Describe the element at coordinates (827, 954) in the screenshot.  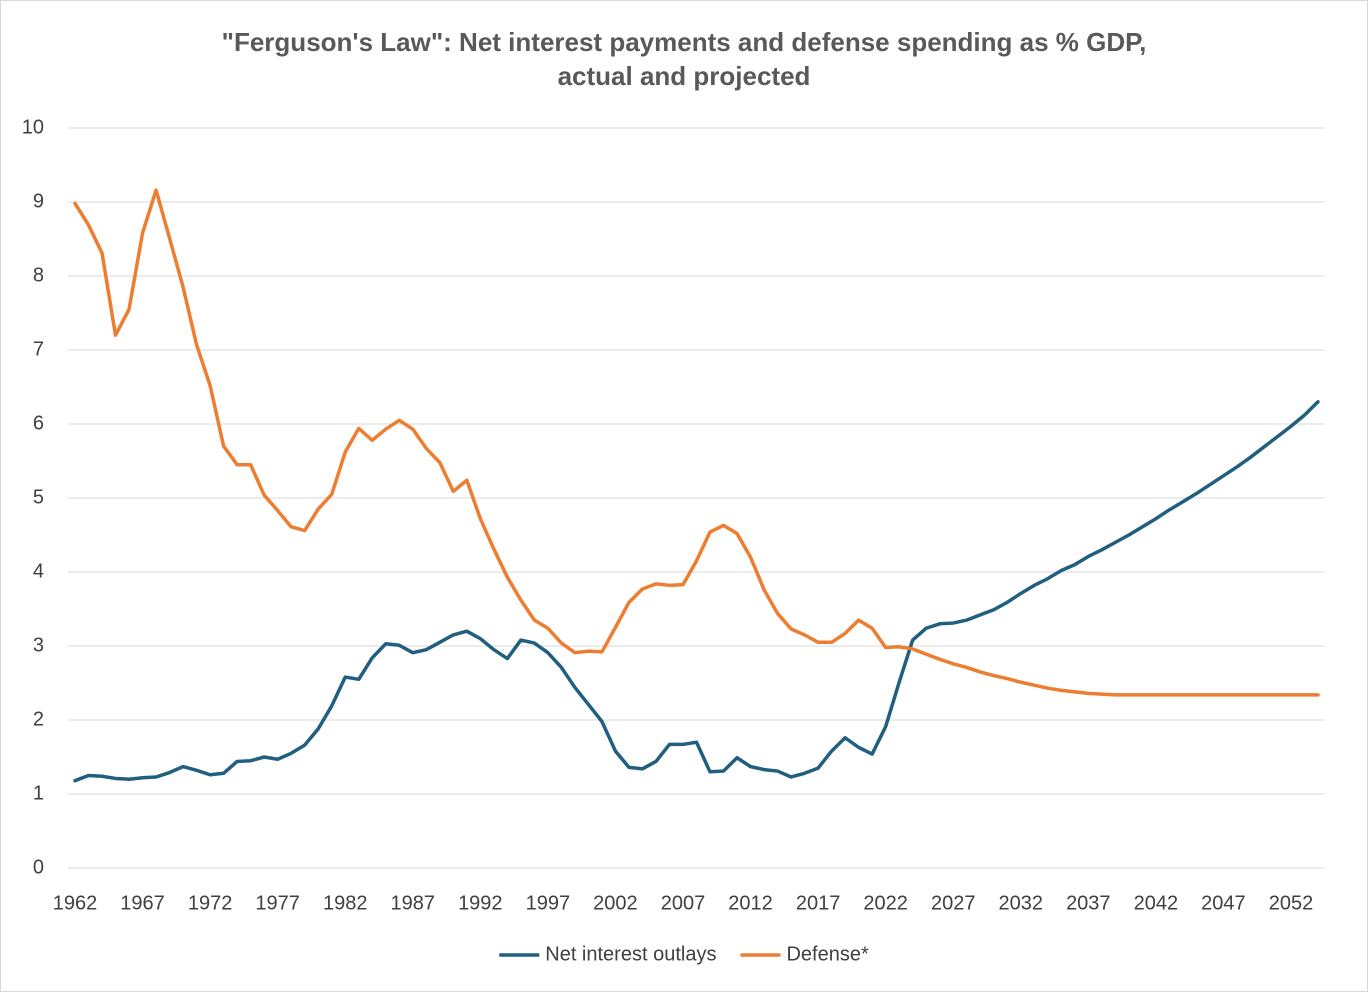
I see `legend-label: Defense*` at that location.